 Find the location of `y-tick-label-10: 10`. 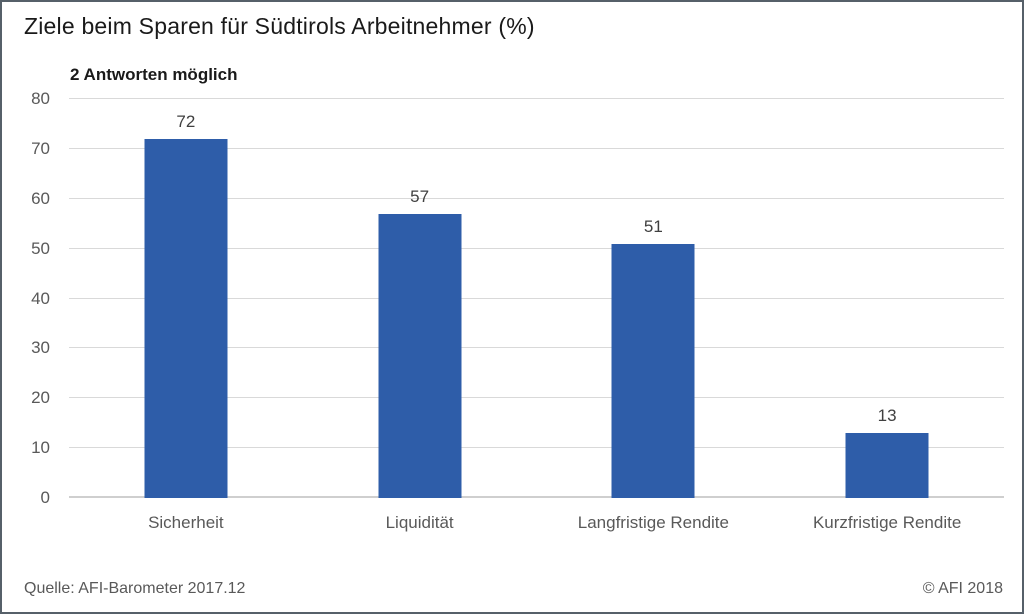

y-tick-label-10: 10 is located at coordinates (40, 448).